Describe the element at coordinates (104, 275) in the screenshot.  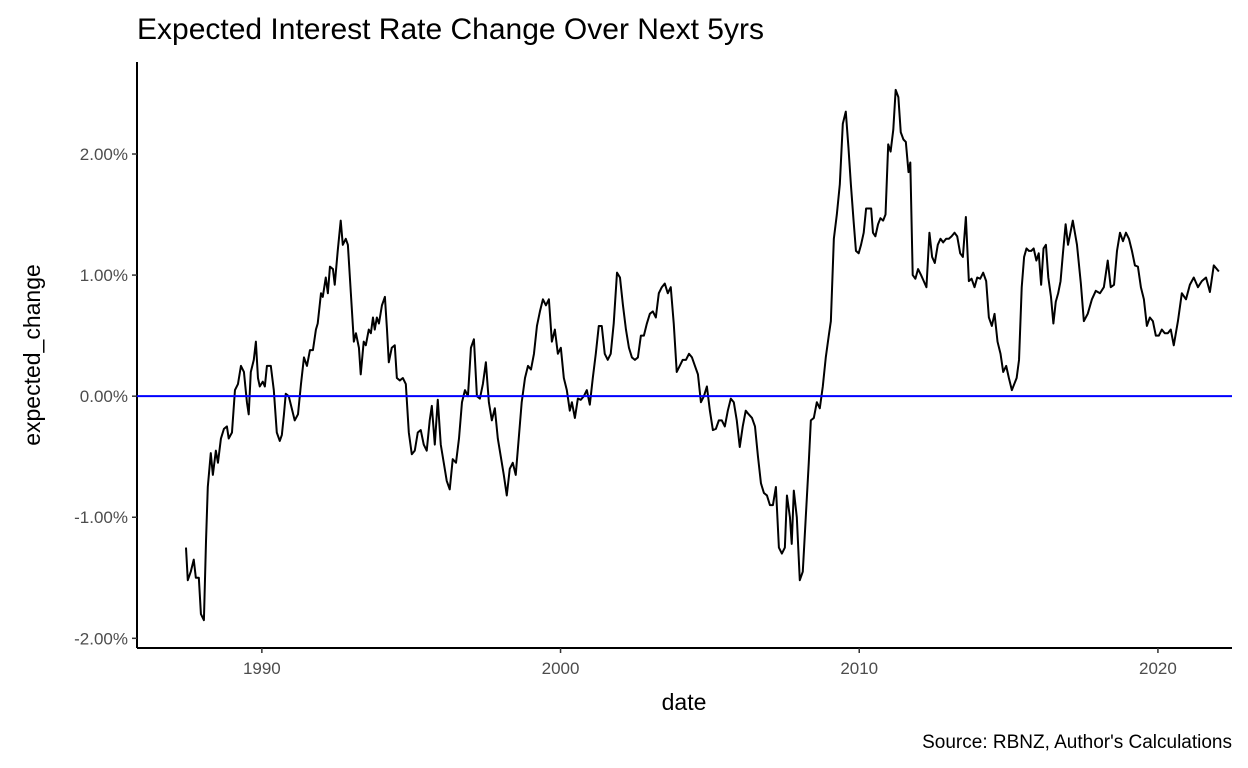
I see `y-tick-label: 1.00%` at that location.